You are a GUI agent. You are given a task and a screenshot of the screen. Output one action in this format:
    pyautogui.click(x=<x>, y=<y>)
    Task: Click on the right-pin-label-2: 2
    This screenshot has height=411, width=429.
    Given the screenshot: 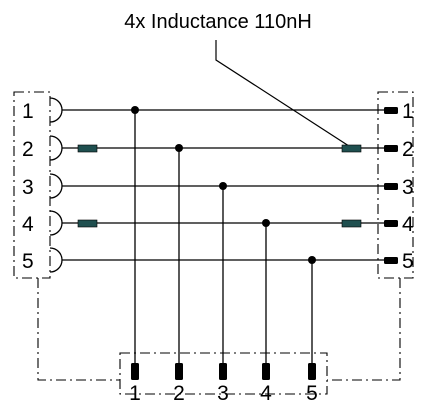 What is the action you would take?
    pyautogui.click(x=408, y=149)
    